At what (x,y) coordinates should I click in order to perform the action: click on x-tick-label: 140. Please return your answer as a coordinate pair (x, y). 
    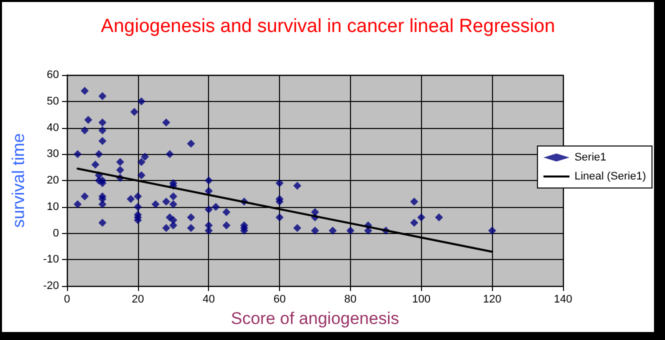
    Looking at the image, I should click on (563, 300).